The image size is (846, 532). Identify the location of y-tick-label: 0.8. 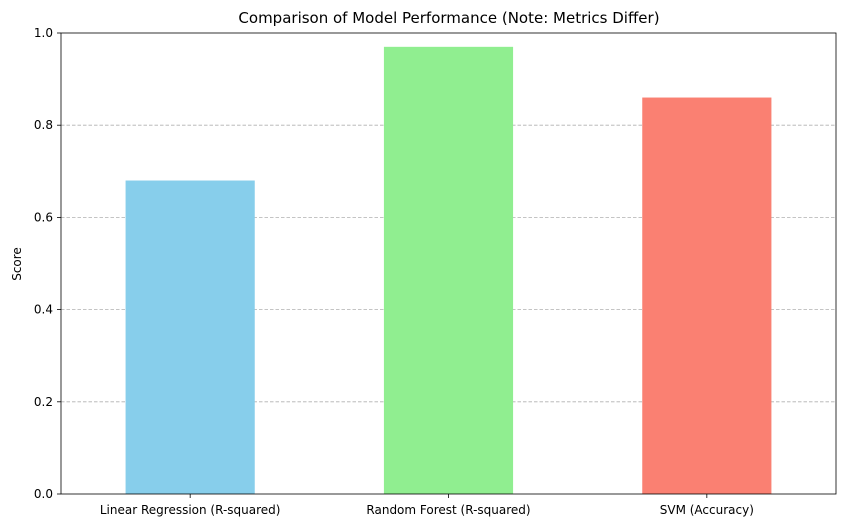
(43, 125).